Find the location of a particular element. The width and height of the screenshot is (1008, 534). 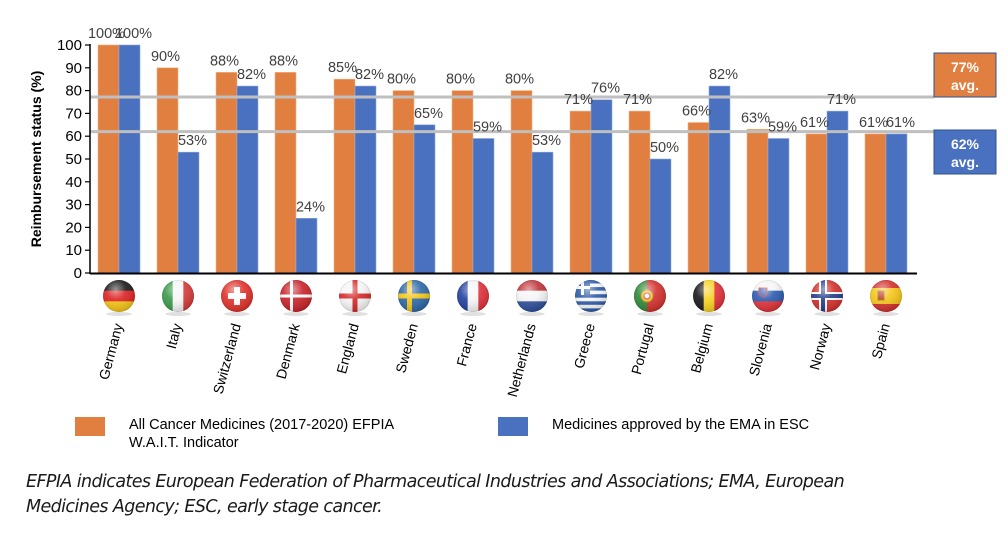

data-label: 65% is located at coordinates (428, 114).